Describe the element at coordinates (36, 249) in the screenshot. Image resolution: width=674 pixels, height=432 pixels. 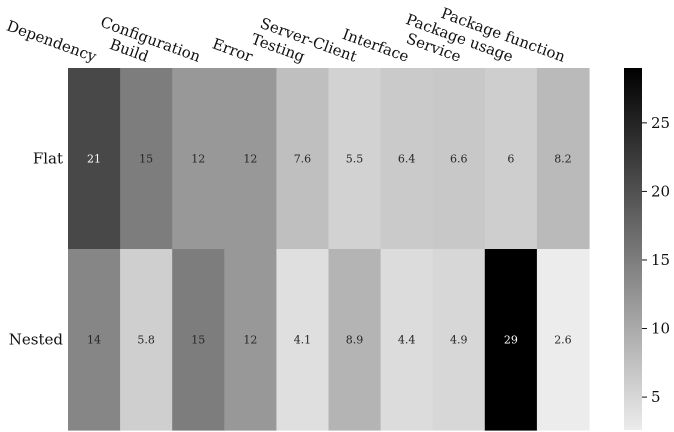
I see `y-tick-labels: Flat Nested` at that location.